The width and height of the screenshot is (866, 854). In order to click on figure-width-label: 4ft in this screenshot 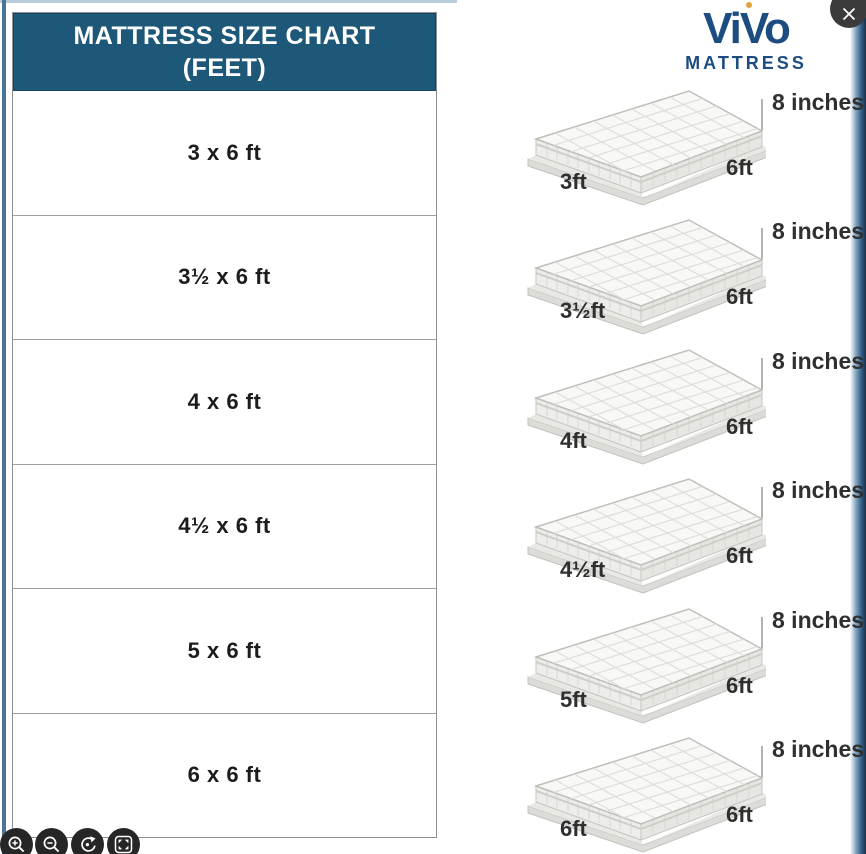, I will do `click(573, 440)`.